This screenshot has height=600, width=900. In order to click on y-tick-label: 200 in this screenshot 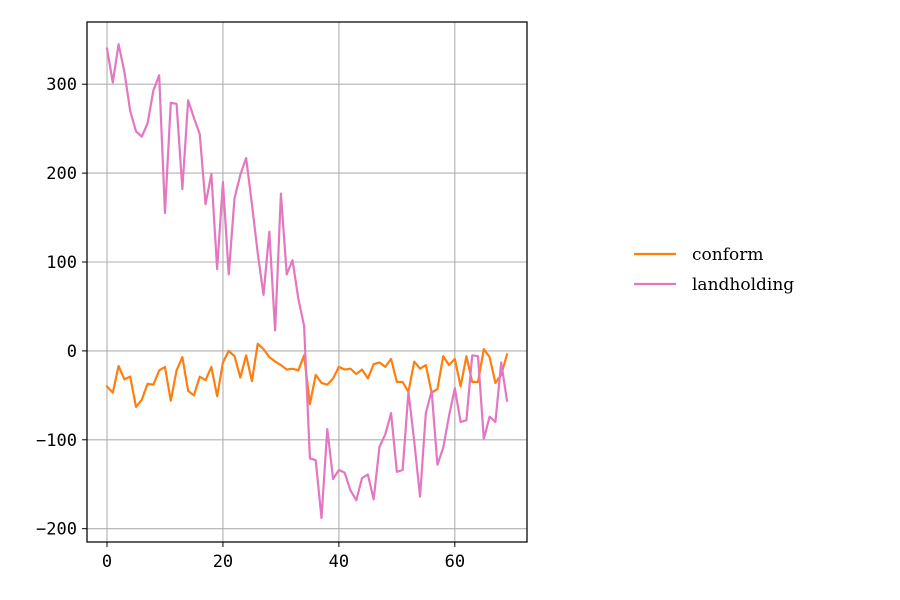, I will do `click(61, 174)`.